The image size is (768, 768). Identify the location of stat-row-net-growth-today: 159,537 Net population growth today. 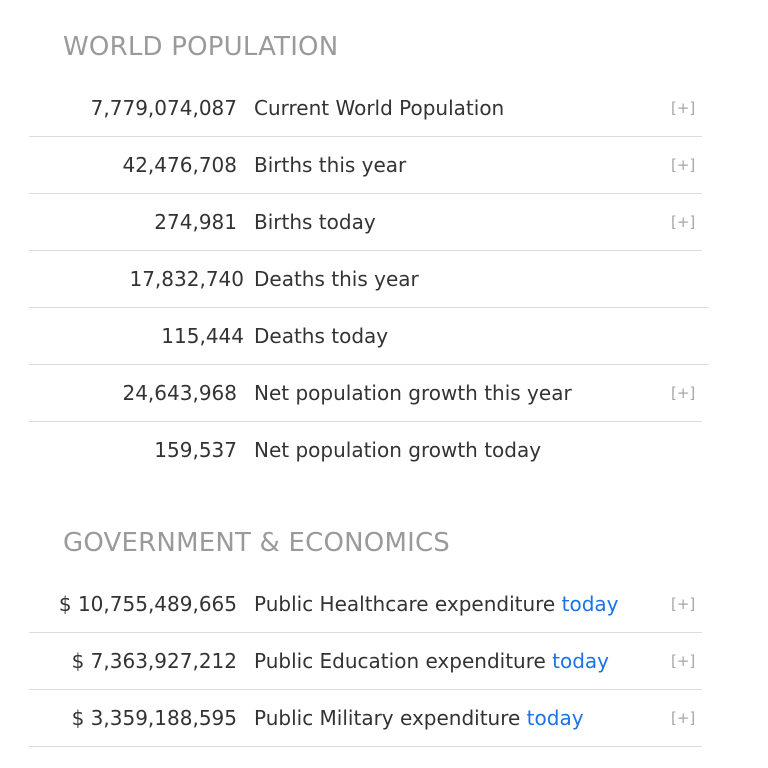
(365, 450).